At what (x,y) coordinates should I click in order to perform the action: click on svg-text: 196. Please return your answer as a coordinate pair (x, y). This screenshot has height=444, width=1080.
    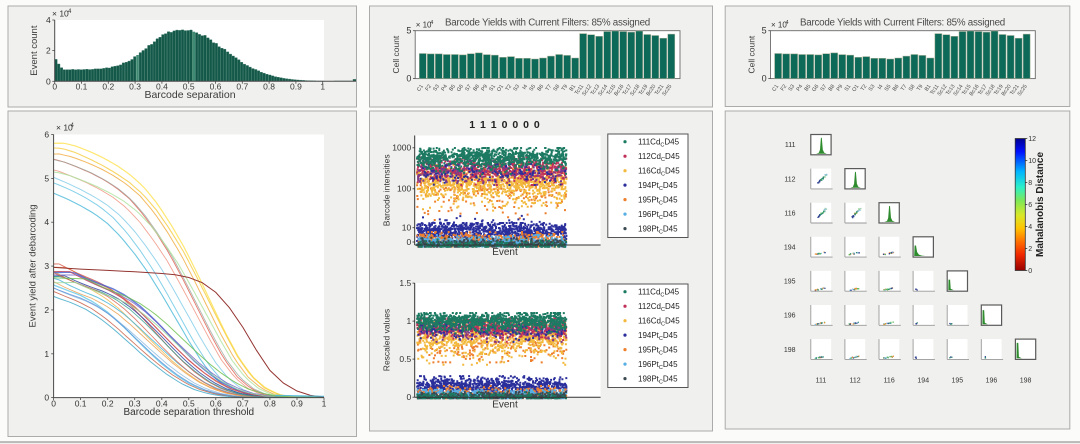
    Looking at the image, I should click on (790, 316).